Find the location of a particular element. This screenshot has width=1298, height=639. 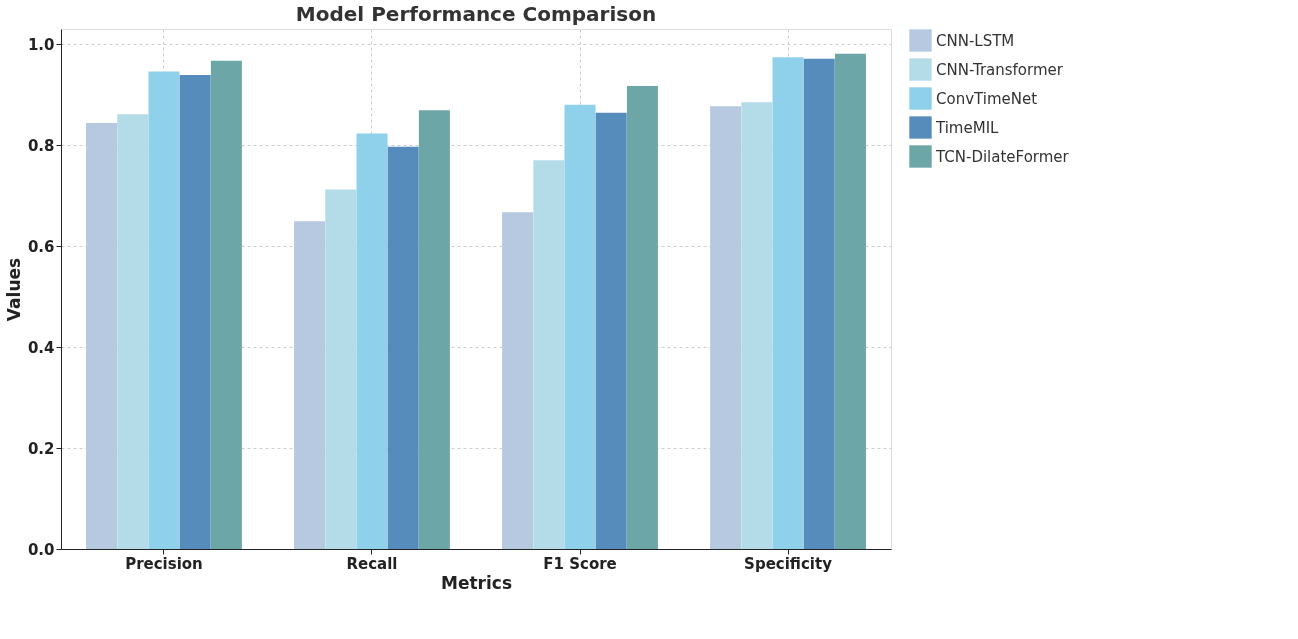

y-tick-label: 0.0 is located at coordinates (41, 549).